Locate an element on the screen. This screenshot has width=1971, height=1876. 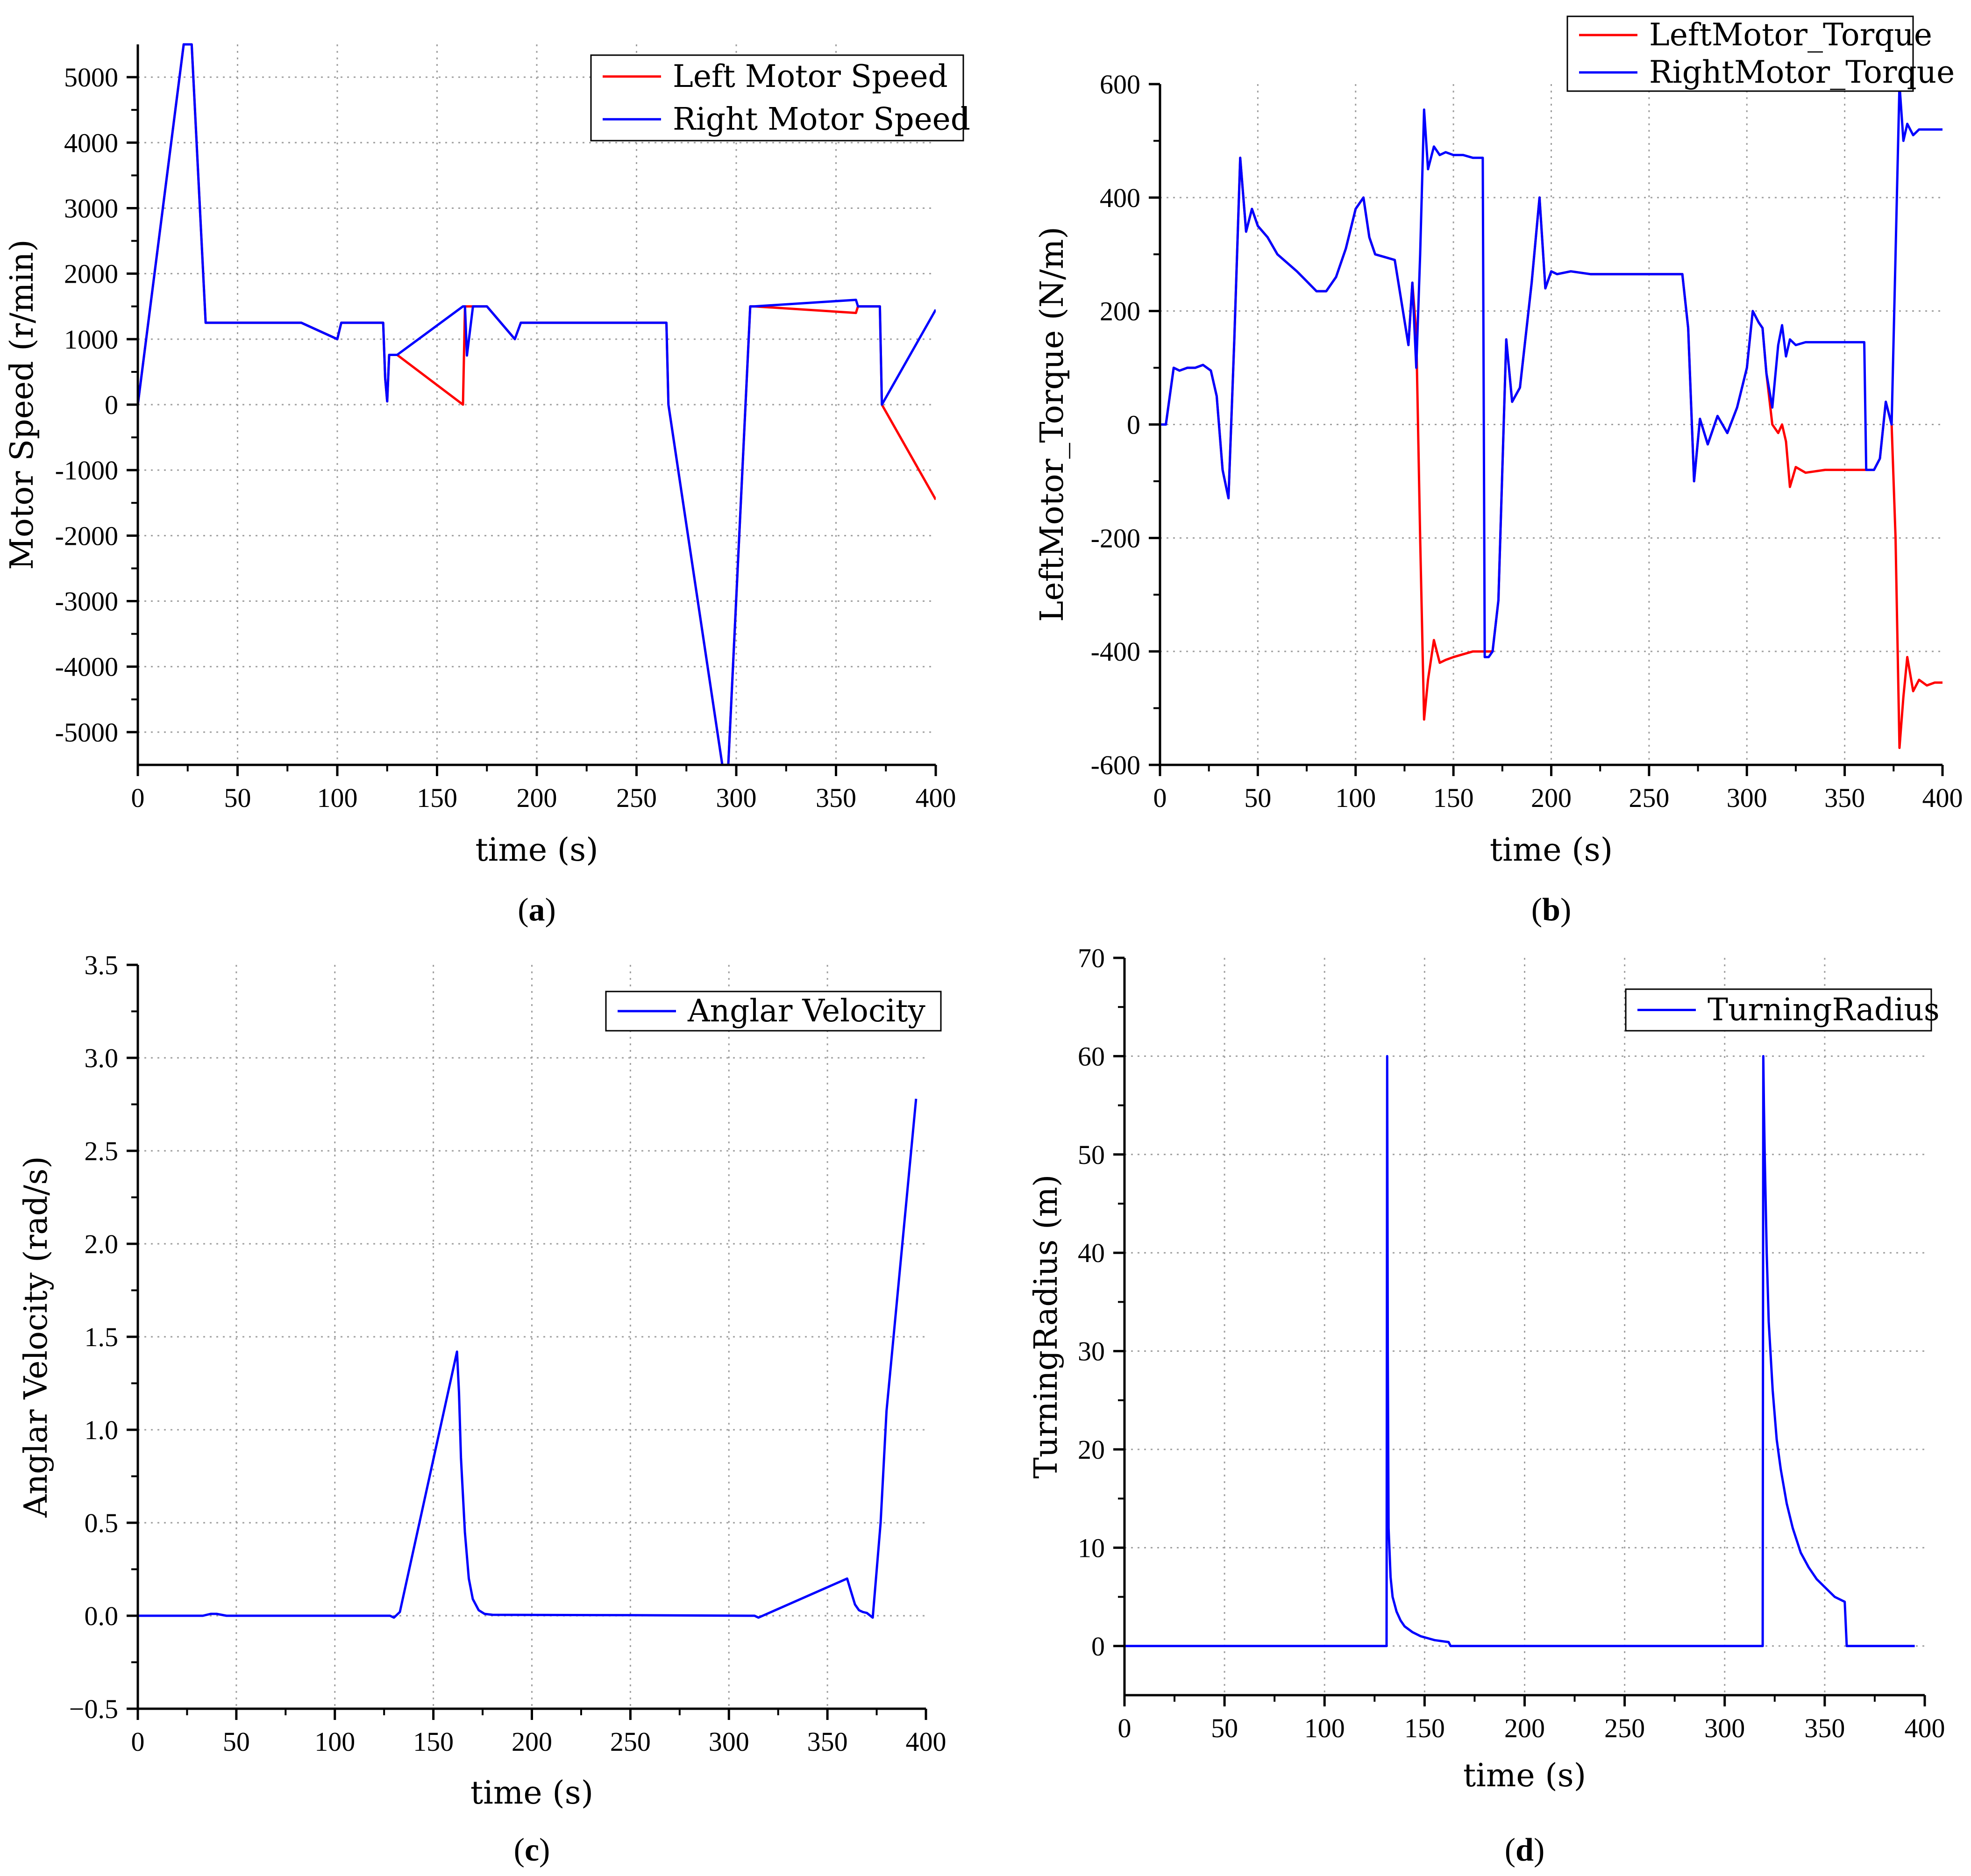
legend: Left Motor Speed Right Motor Speed is located at coordinates (780, 98).